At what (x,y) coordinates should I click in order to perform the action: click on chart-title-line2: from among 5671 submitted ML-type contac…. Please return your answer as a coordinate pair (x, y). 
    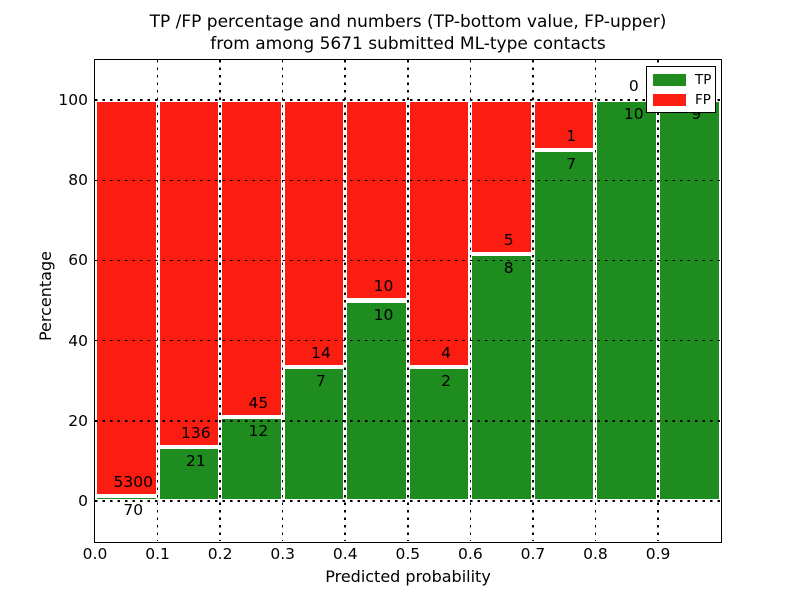
    Looking at the image, I should click on (408, 44).